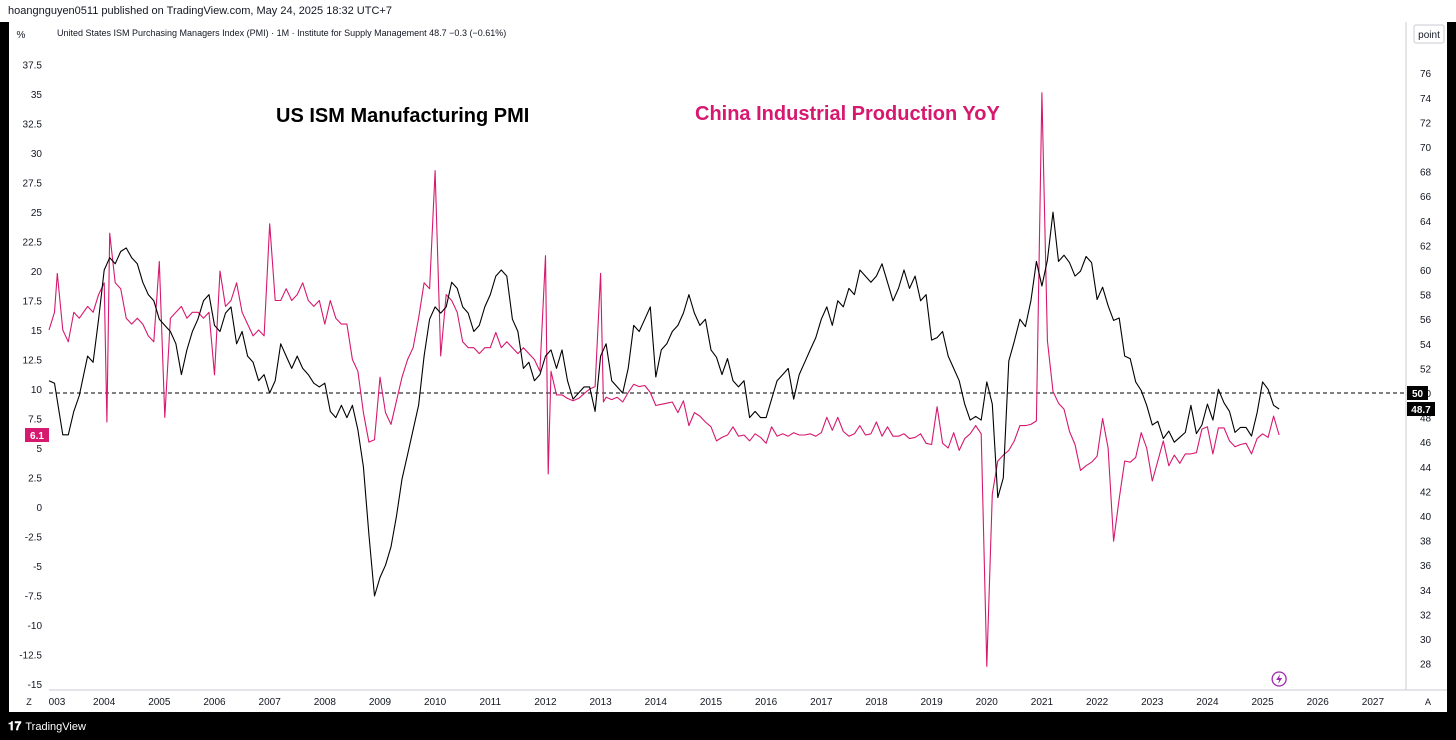 Image resolution: width=1456 pixels, height=740 pixels. I want to click on reference-value-label: 50, so click(1418, 394).